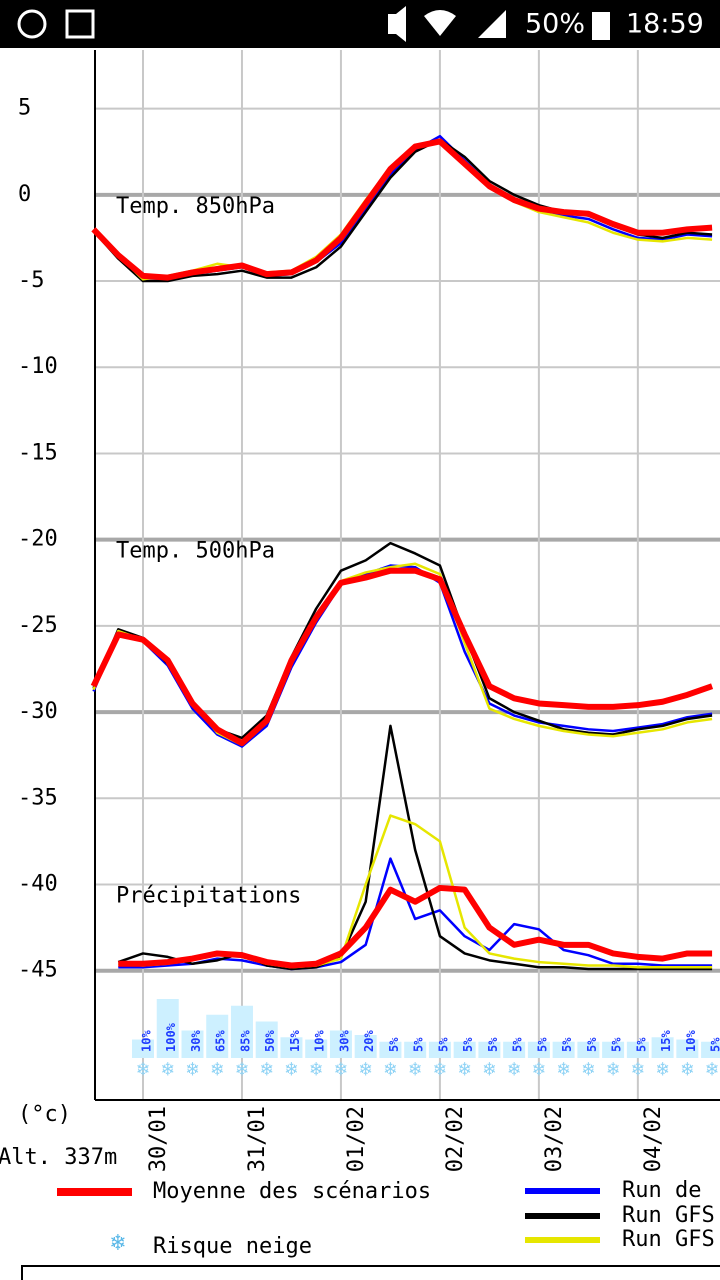 Image resolution: width=720 pixels, height=1280 pixels. What do you see at coordinates (195, 206) in the screenshot?
I see `panel-label: Temp. 850hPa` at bounding box center [195, 206].